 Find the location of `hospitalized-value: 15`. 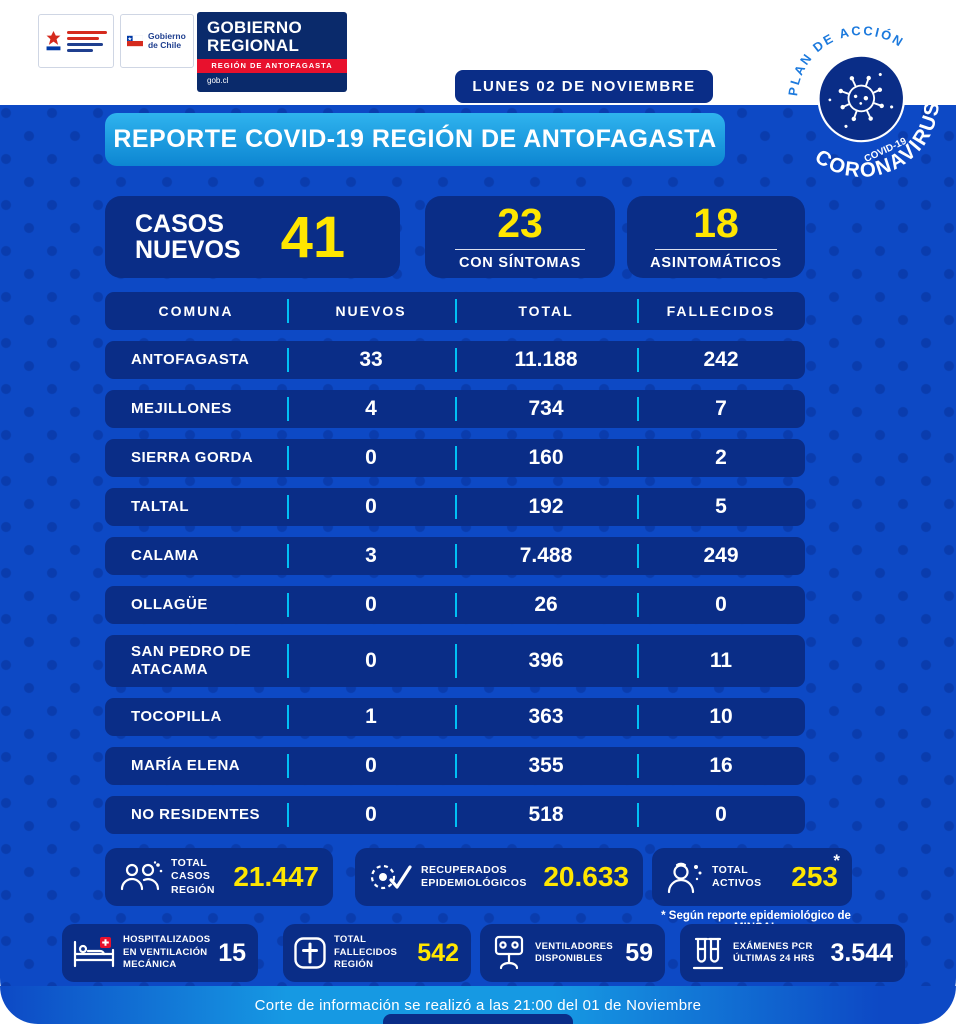

hospitalized-value: 15 is located at coordinates (232, 952).